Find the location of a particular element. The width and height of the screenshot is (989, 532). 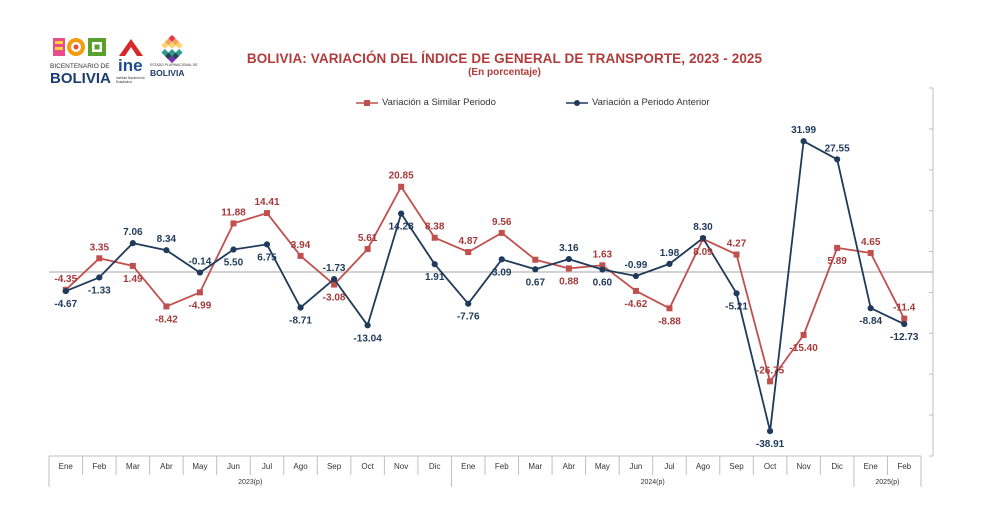

data-label-anterior: 8.30 is located at coordinates (703, 227).